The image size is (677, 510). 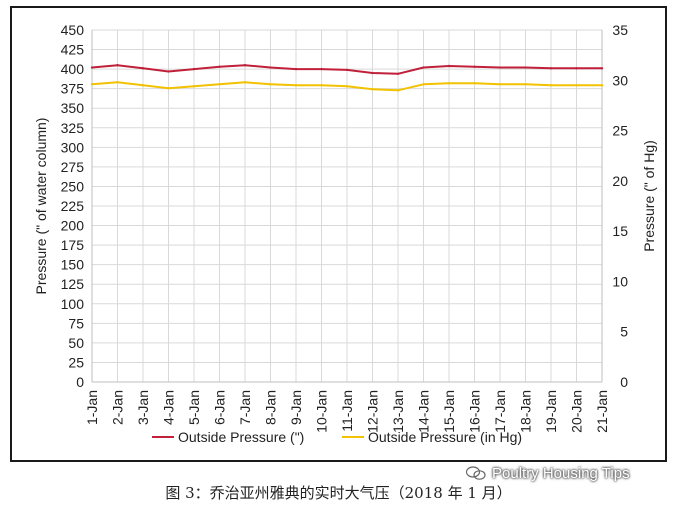 I want to click on left-tick-label: 100, so click(x=73, y=304).